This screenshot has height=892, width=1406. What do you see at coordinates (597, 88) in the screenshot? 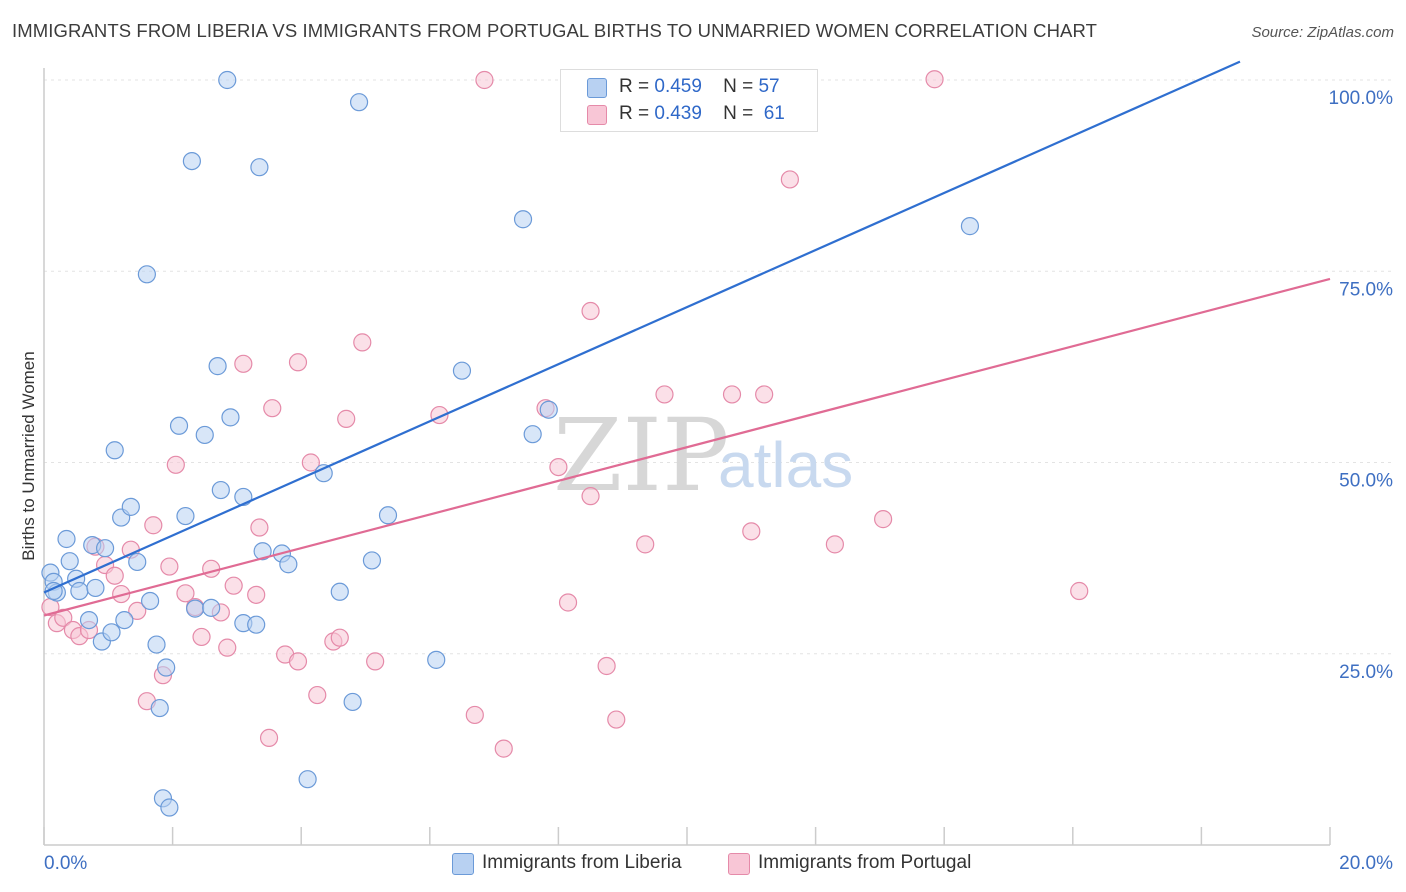
I see `legend-swatch-liberia` at bounding box center [597, 88].